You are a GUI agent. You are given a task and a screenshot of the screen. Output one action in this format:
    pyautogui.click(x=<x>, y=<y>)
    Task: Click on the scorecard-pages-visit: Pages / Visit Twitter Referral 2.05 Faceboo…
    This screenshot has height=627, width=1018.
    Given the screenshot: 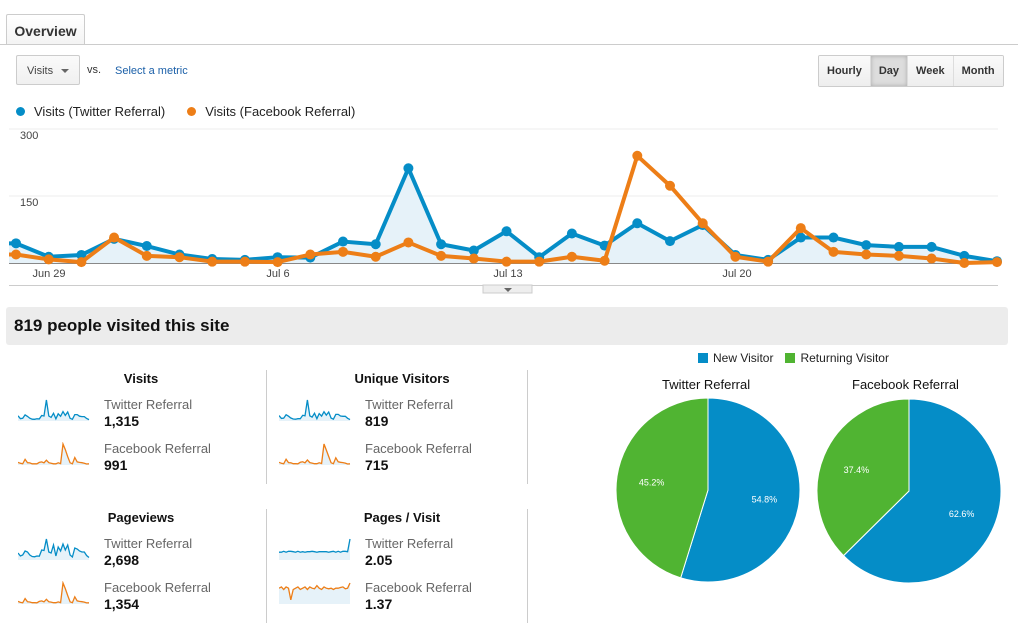 What is the action you would take?
    pyautogui.click(x=402, y=566)
    